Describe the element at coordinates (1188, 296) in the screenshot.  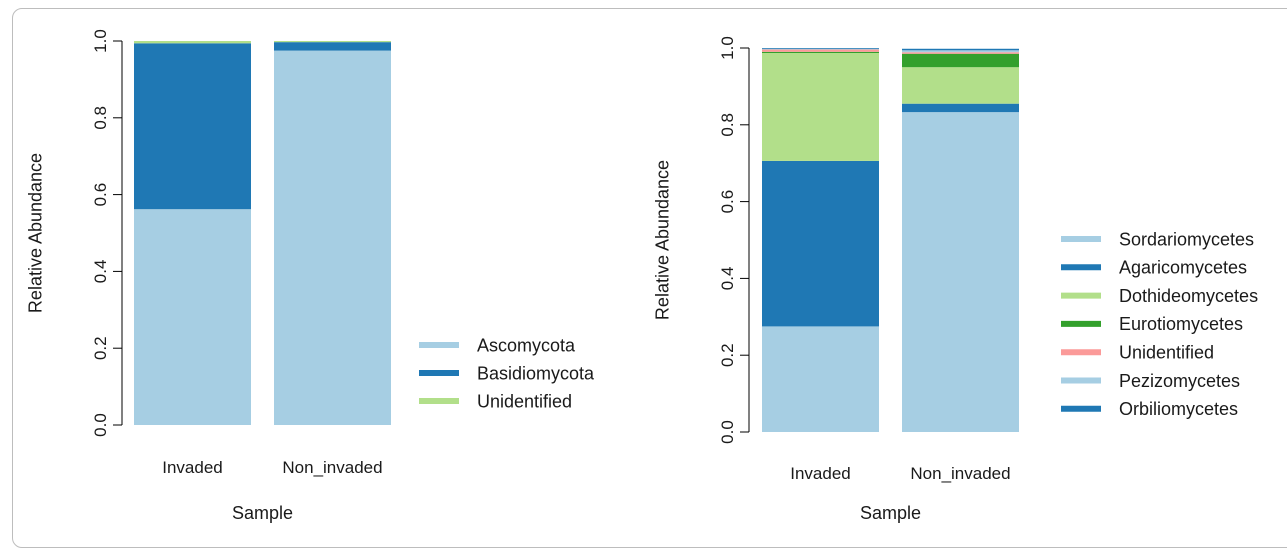
I see `legend-label: Dothideomycetes` at that location.